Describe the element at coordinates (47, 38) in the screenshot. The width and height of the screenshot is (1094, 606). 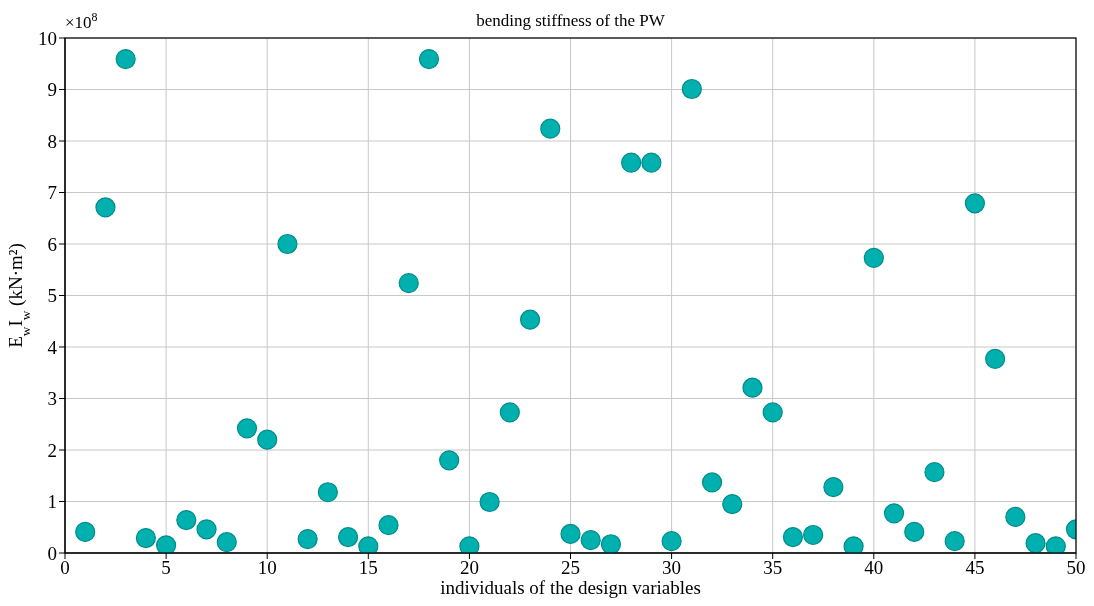
I see `y-tick-label: 10` at that location.